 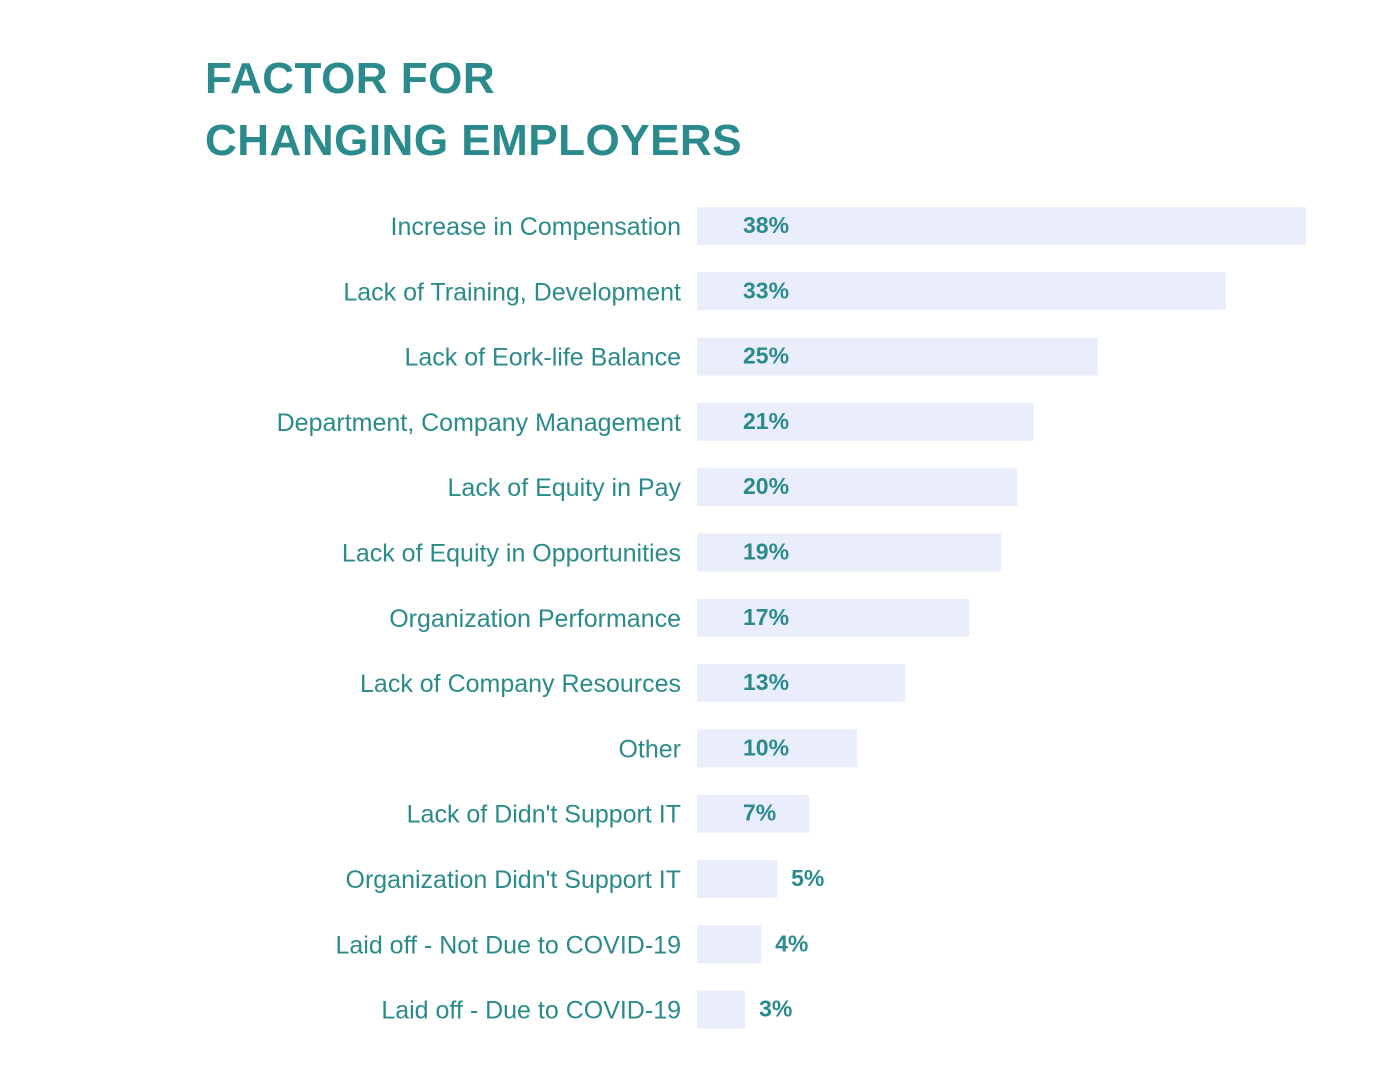 I want to click on value-label: 3%, so click(x=775, y=1009).